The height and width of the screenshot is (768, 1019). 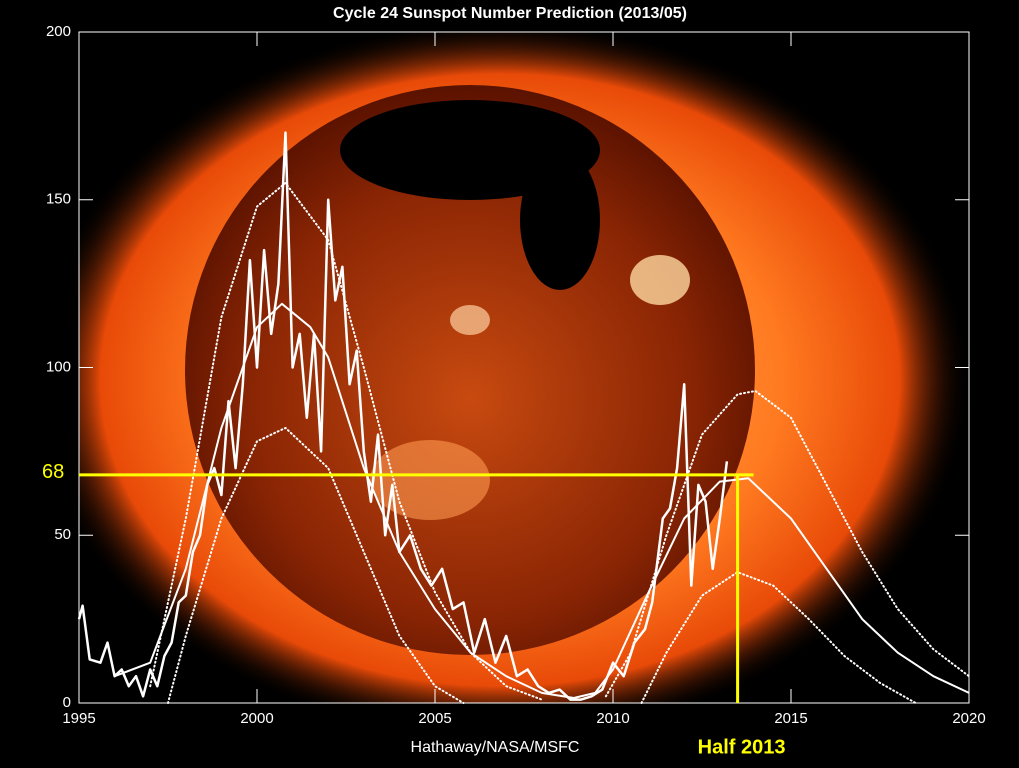 What do you see at coordinates (612, 718) in the screenshot?
I see `x-tick-label: 2010` at bounding box center [612, 718].